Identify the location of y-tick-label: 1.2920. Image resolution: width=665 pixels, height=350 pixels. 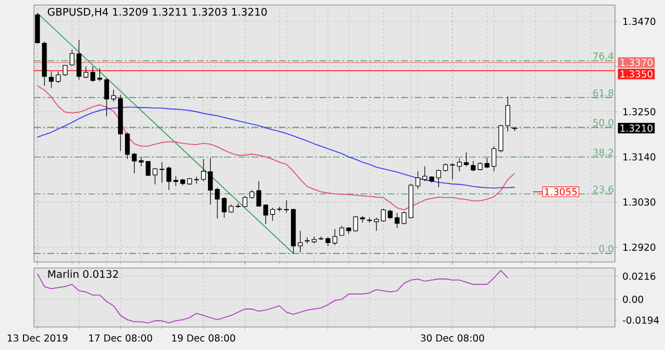
(639, 247).